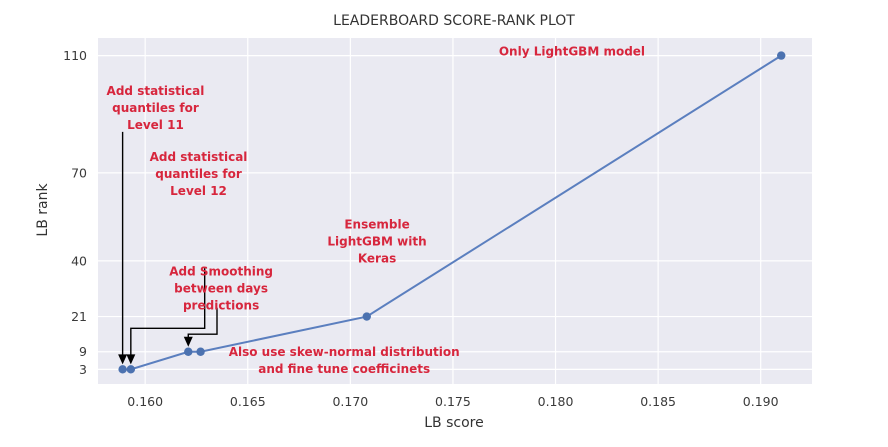 The height and width of the screenshot is (447, 888). What do you see at coordinates (79, 172) in the screenshot?
I see `y-tick-label: 70` at bounding box center [79, 172].